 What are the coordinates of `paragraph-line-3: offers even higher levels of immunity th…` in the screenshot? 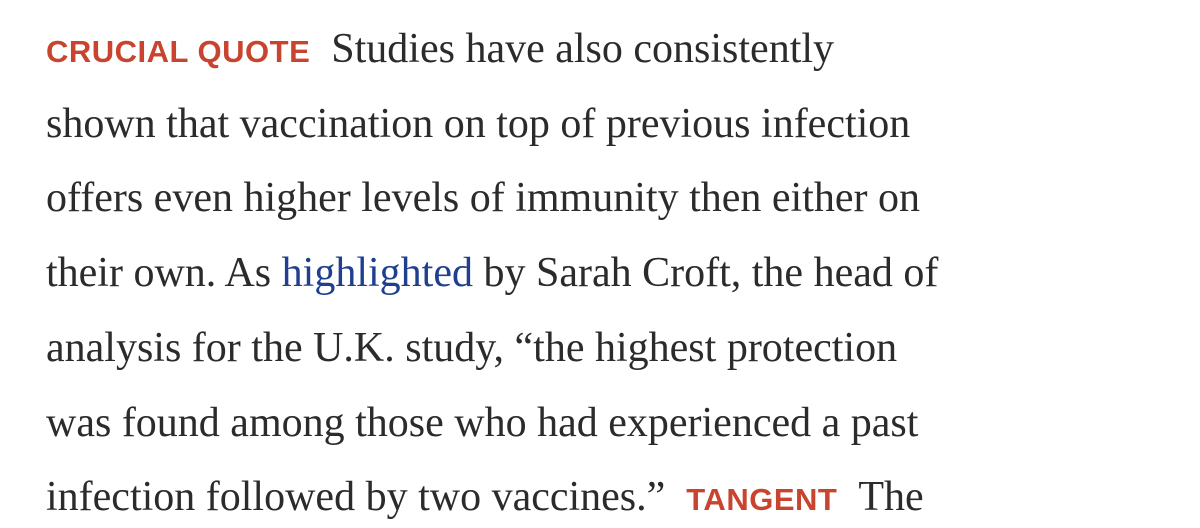 It's located at (483, 198).